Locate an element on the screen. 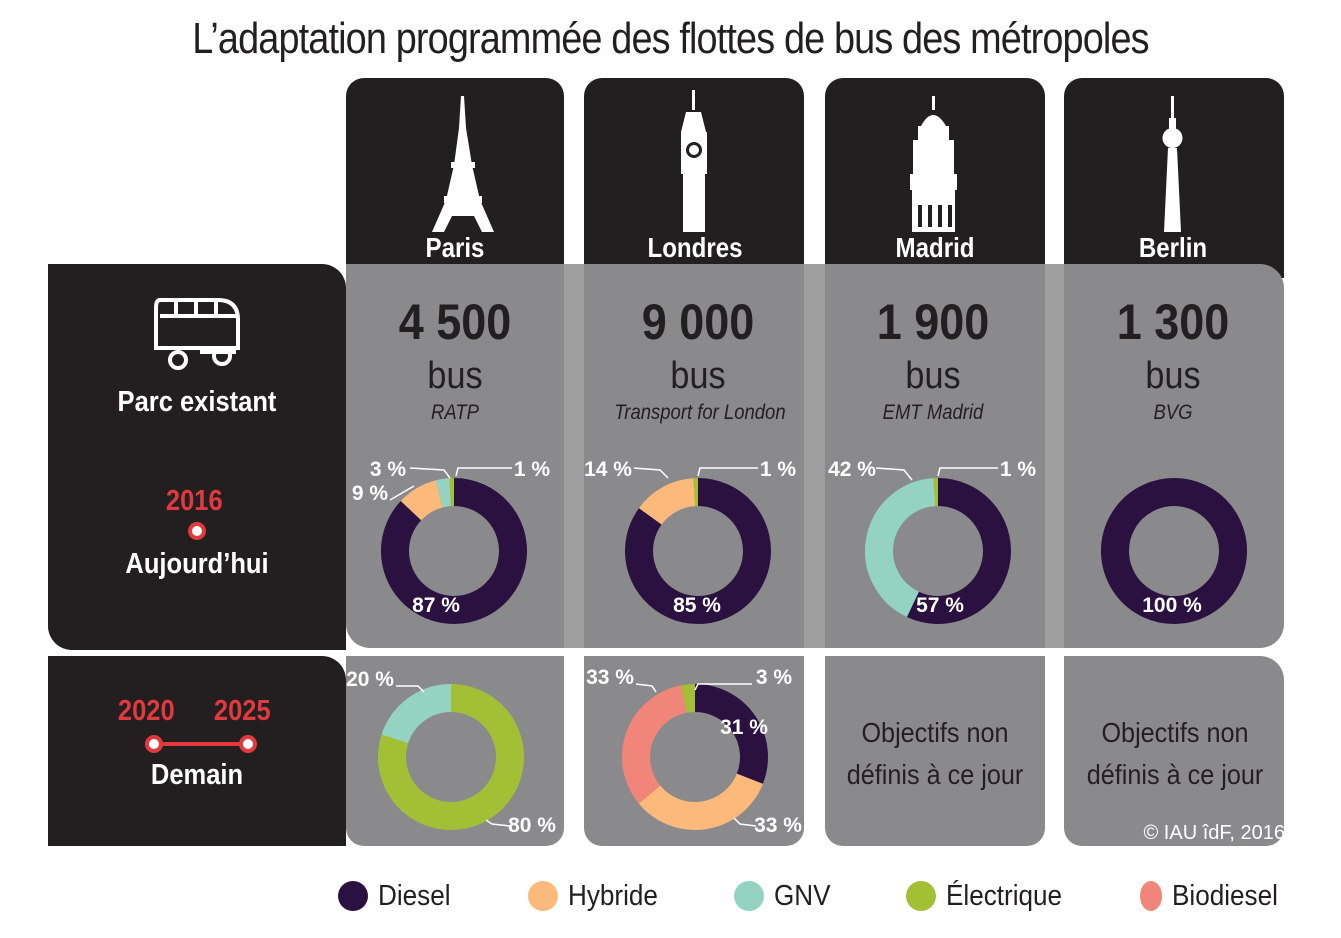 This screenshot has width=1341, height=938. metropolis-building-icon is located at coordinates (933, 164).